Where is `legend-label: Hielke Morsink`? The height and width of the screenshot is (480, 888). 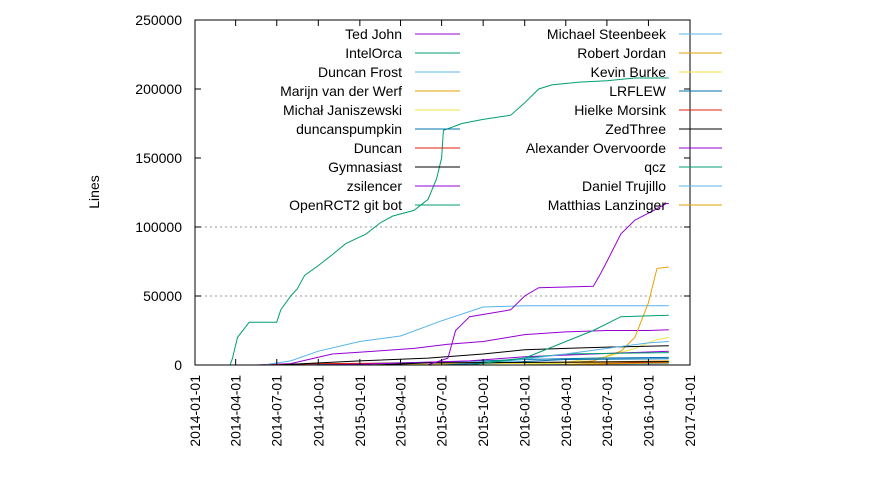 legend-label: Hielke Morsink is located at coordinates (620, 110).